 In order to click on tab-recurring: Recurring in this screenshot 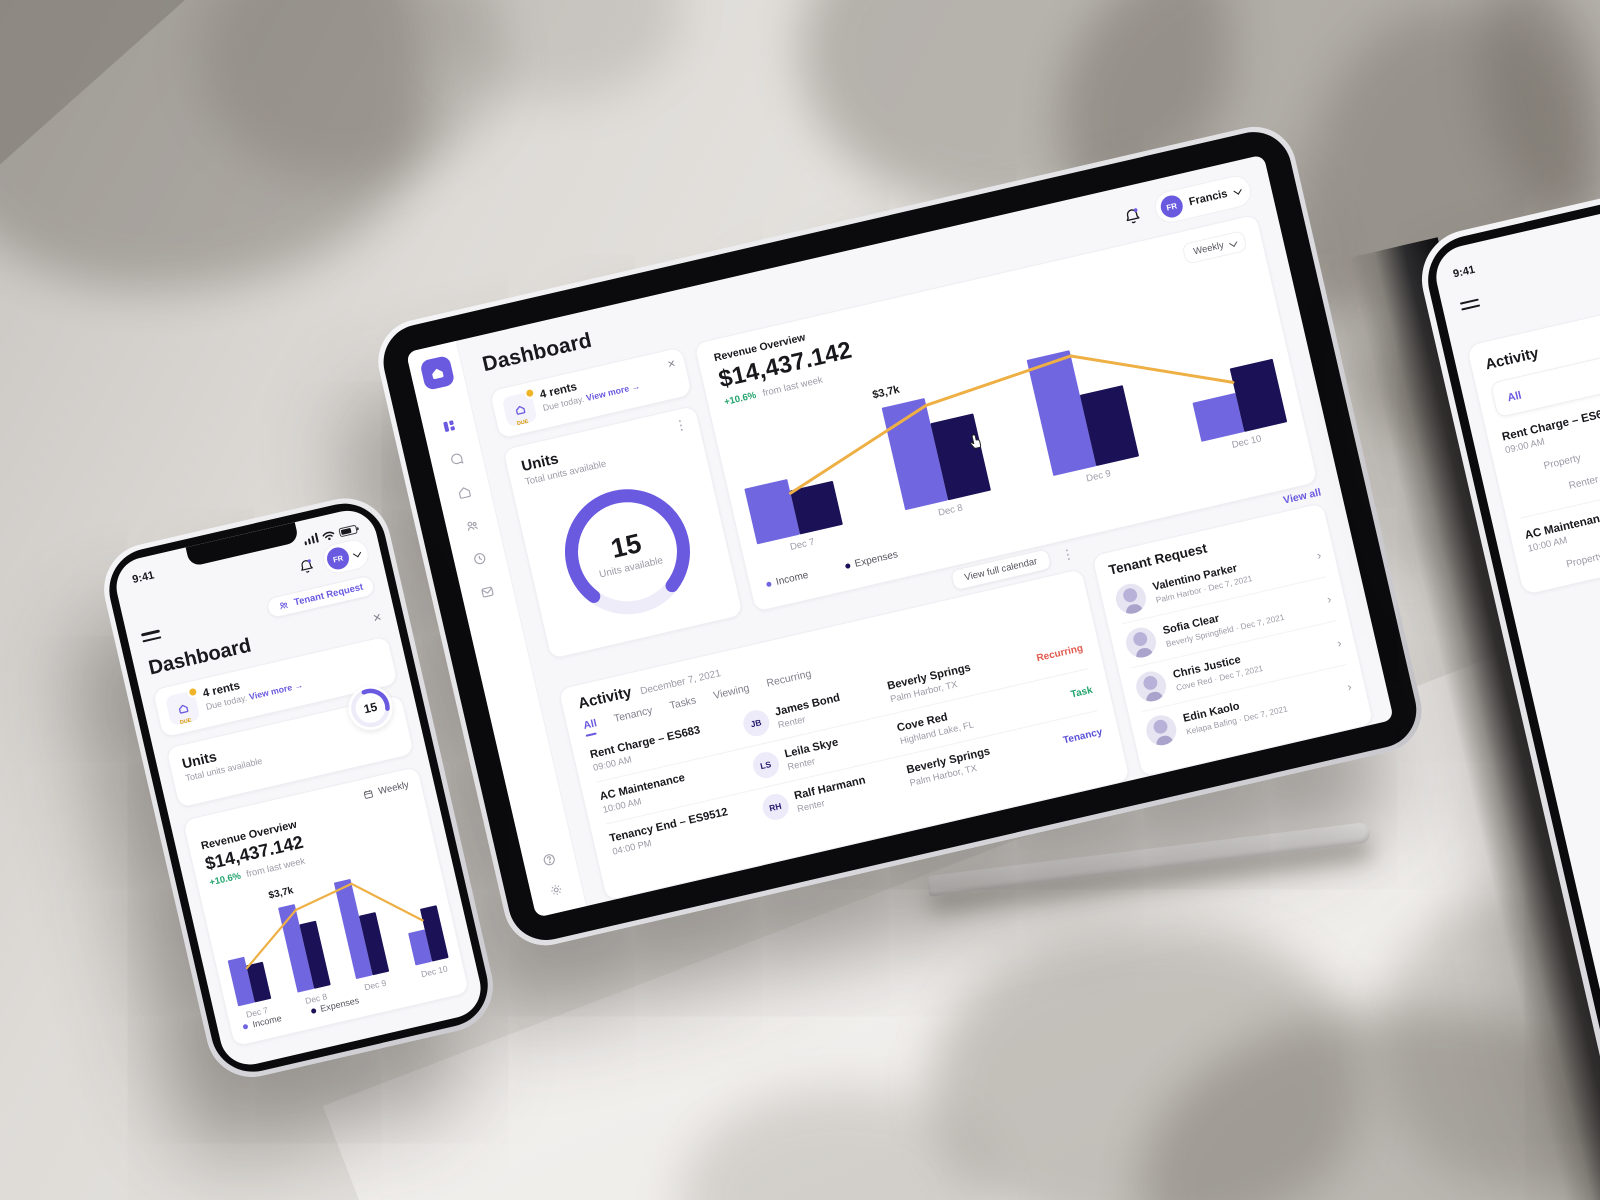, I will do `click(789, 678)`.